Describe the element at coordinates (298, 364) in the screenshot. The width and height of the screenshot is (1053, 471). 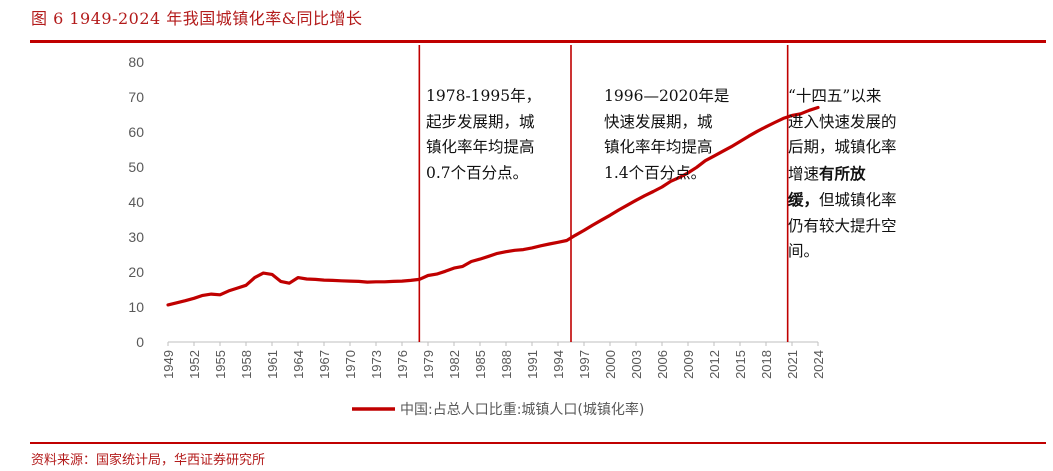
I see `x-tick-label: 1964` at that location.